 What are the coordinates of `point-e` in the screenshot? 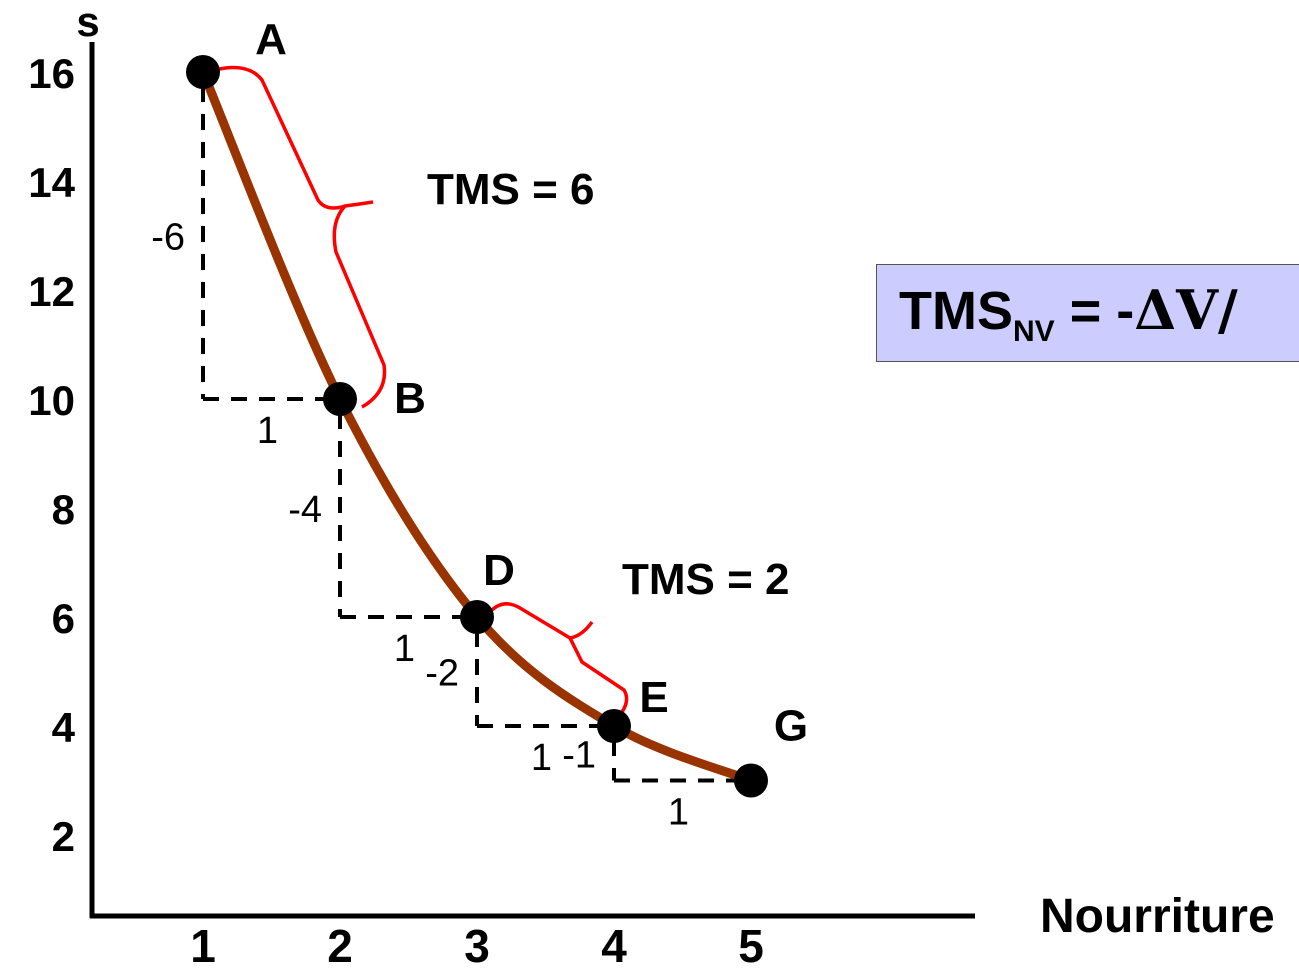 It's located at (614, 726).